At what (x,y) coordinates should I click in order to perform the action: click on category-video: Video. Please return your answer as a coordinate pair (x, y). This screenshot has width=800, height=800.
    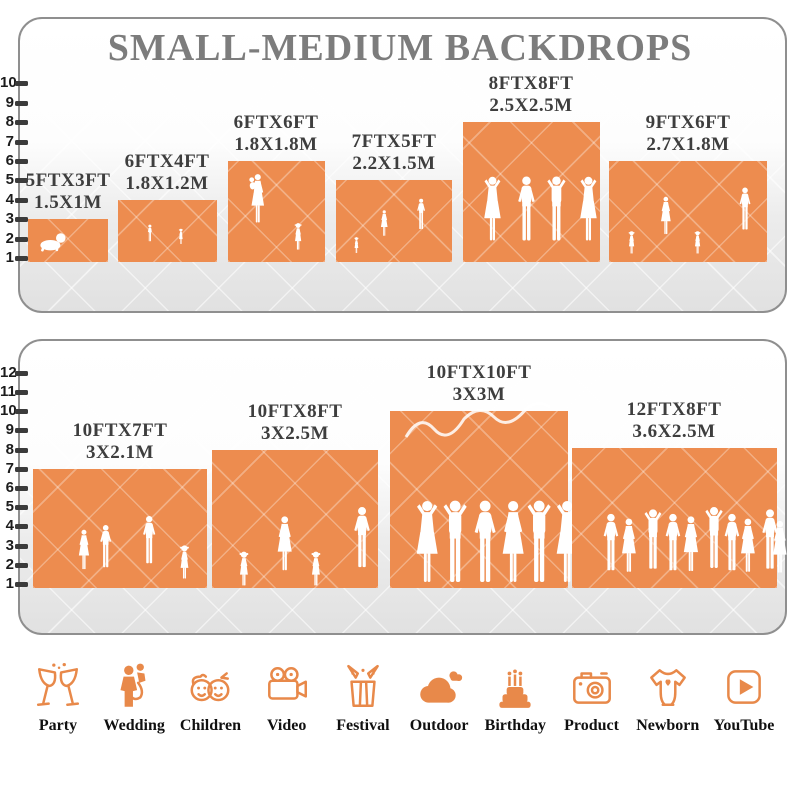
    Looking at the image, I should click on (287, 698).